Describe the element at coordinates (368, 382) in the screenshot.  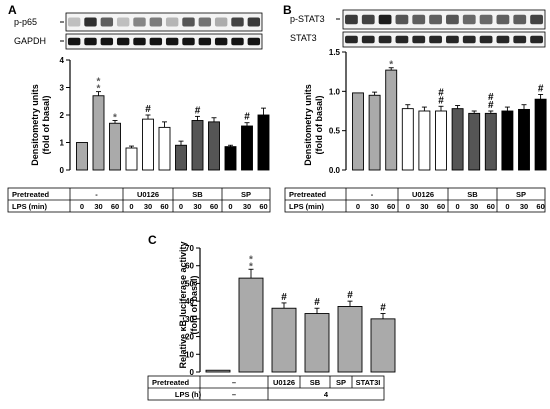
I see `group-label: STAT3I` at that location.